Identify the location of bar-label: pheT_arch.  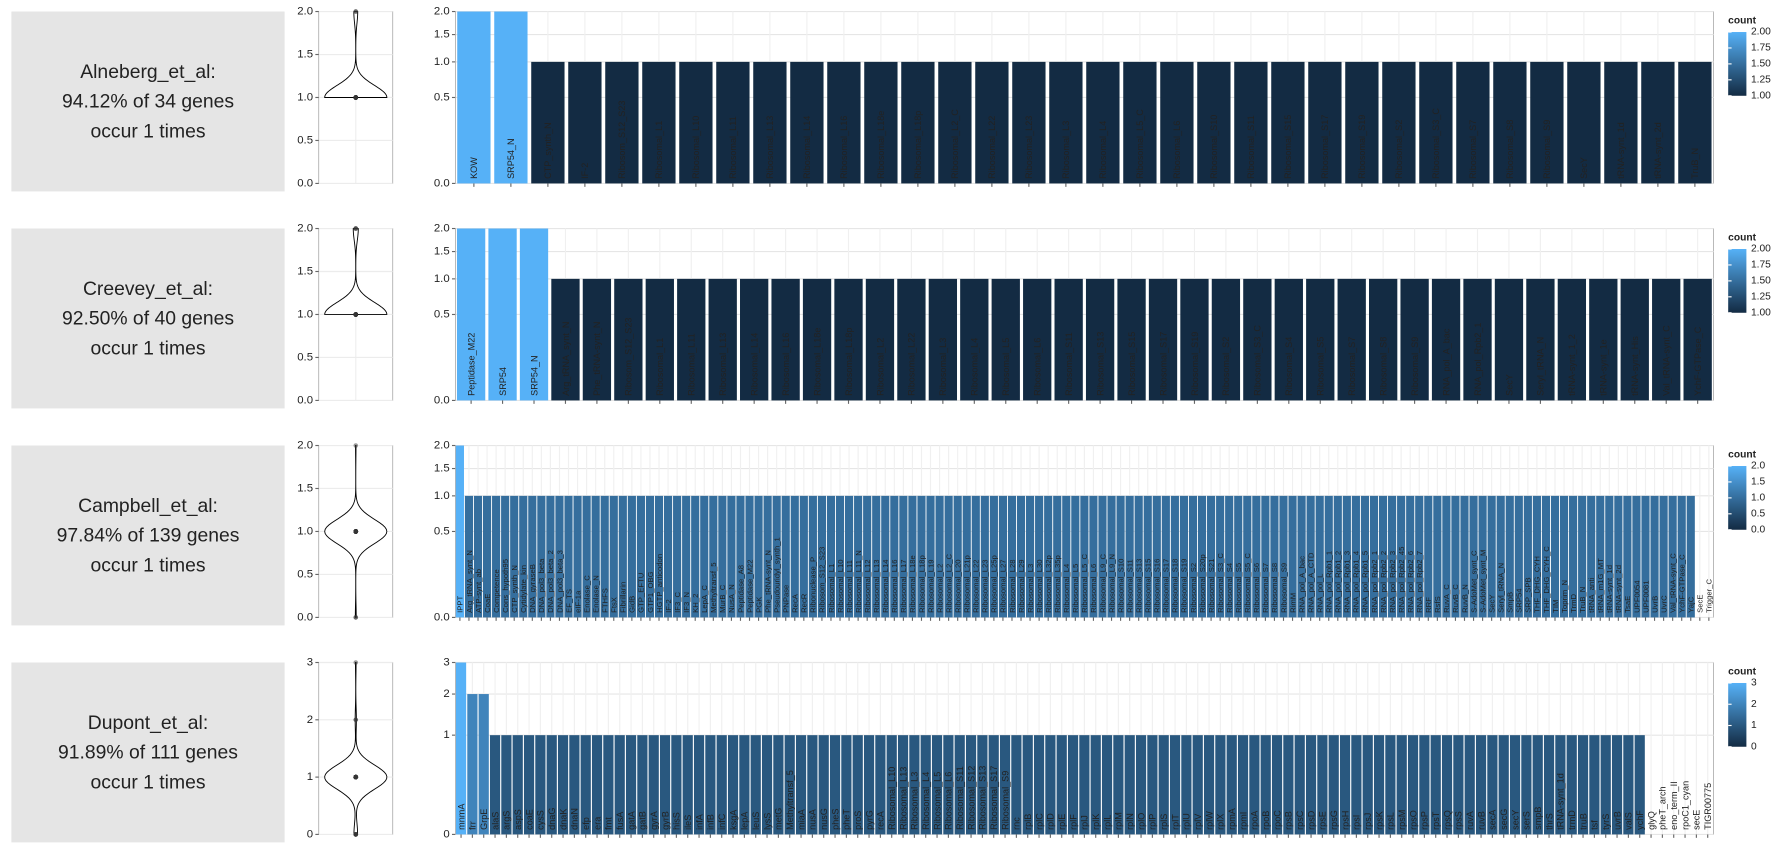
(1663, 807).